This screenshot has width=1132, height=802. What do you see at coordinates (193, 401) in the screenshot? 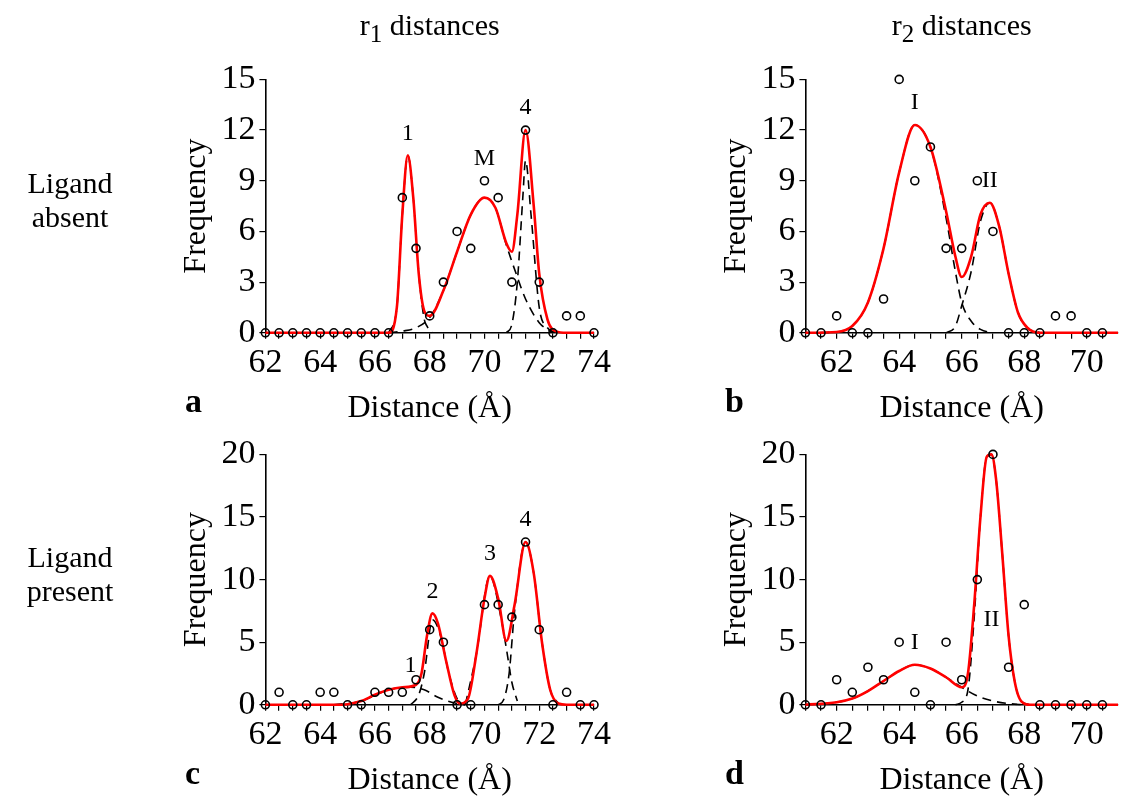
I see `text: a` at bounding box center [193, 401].